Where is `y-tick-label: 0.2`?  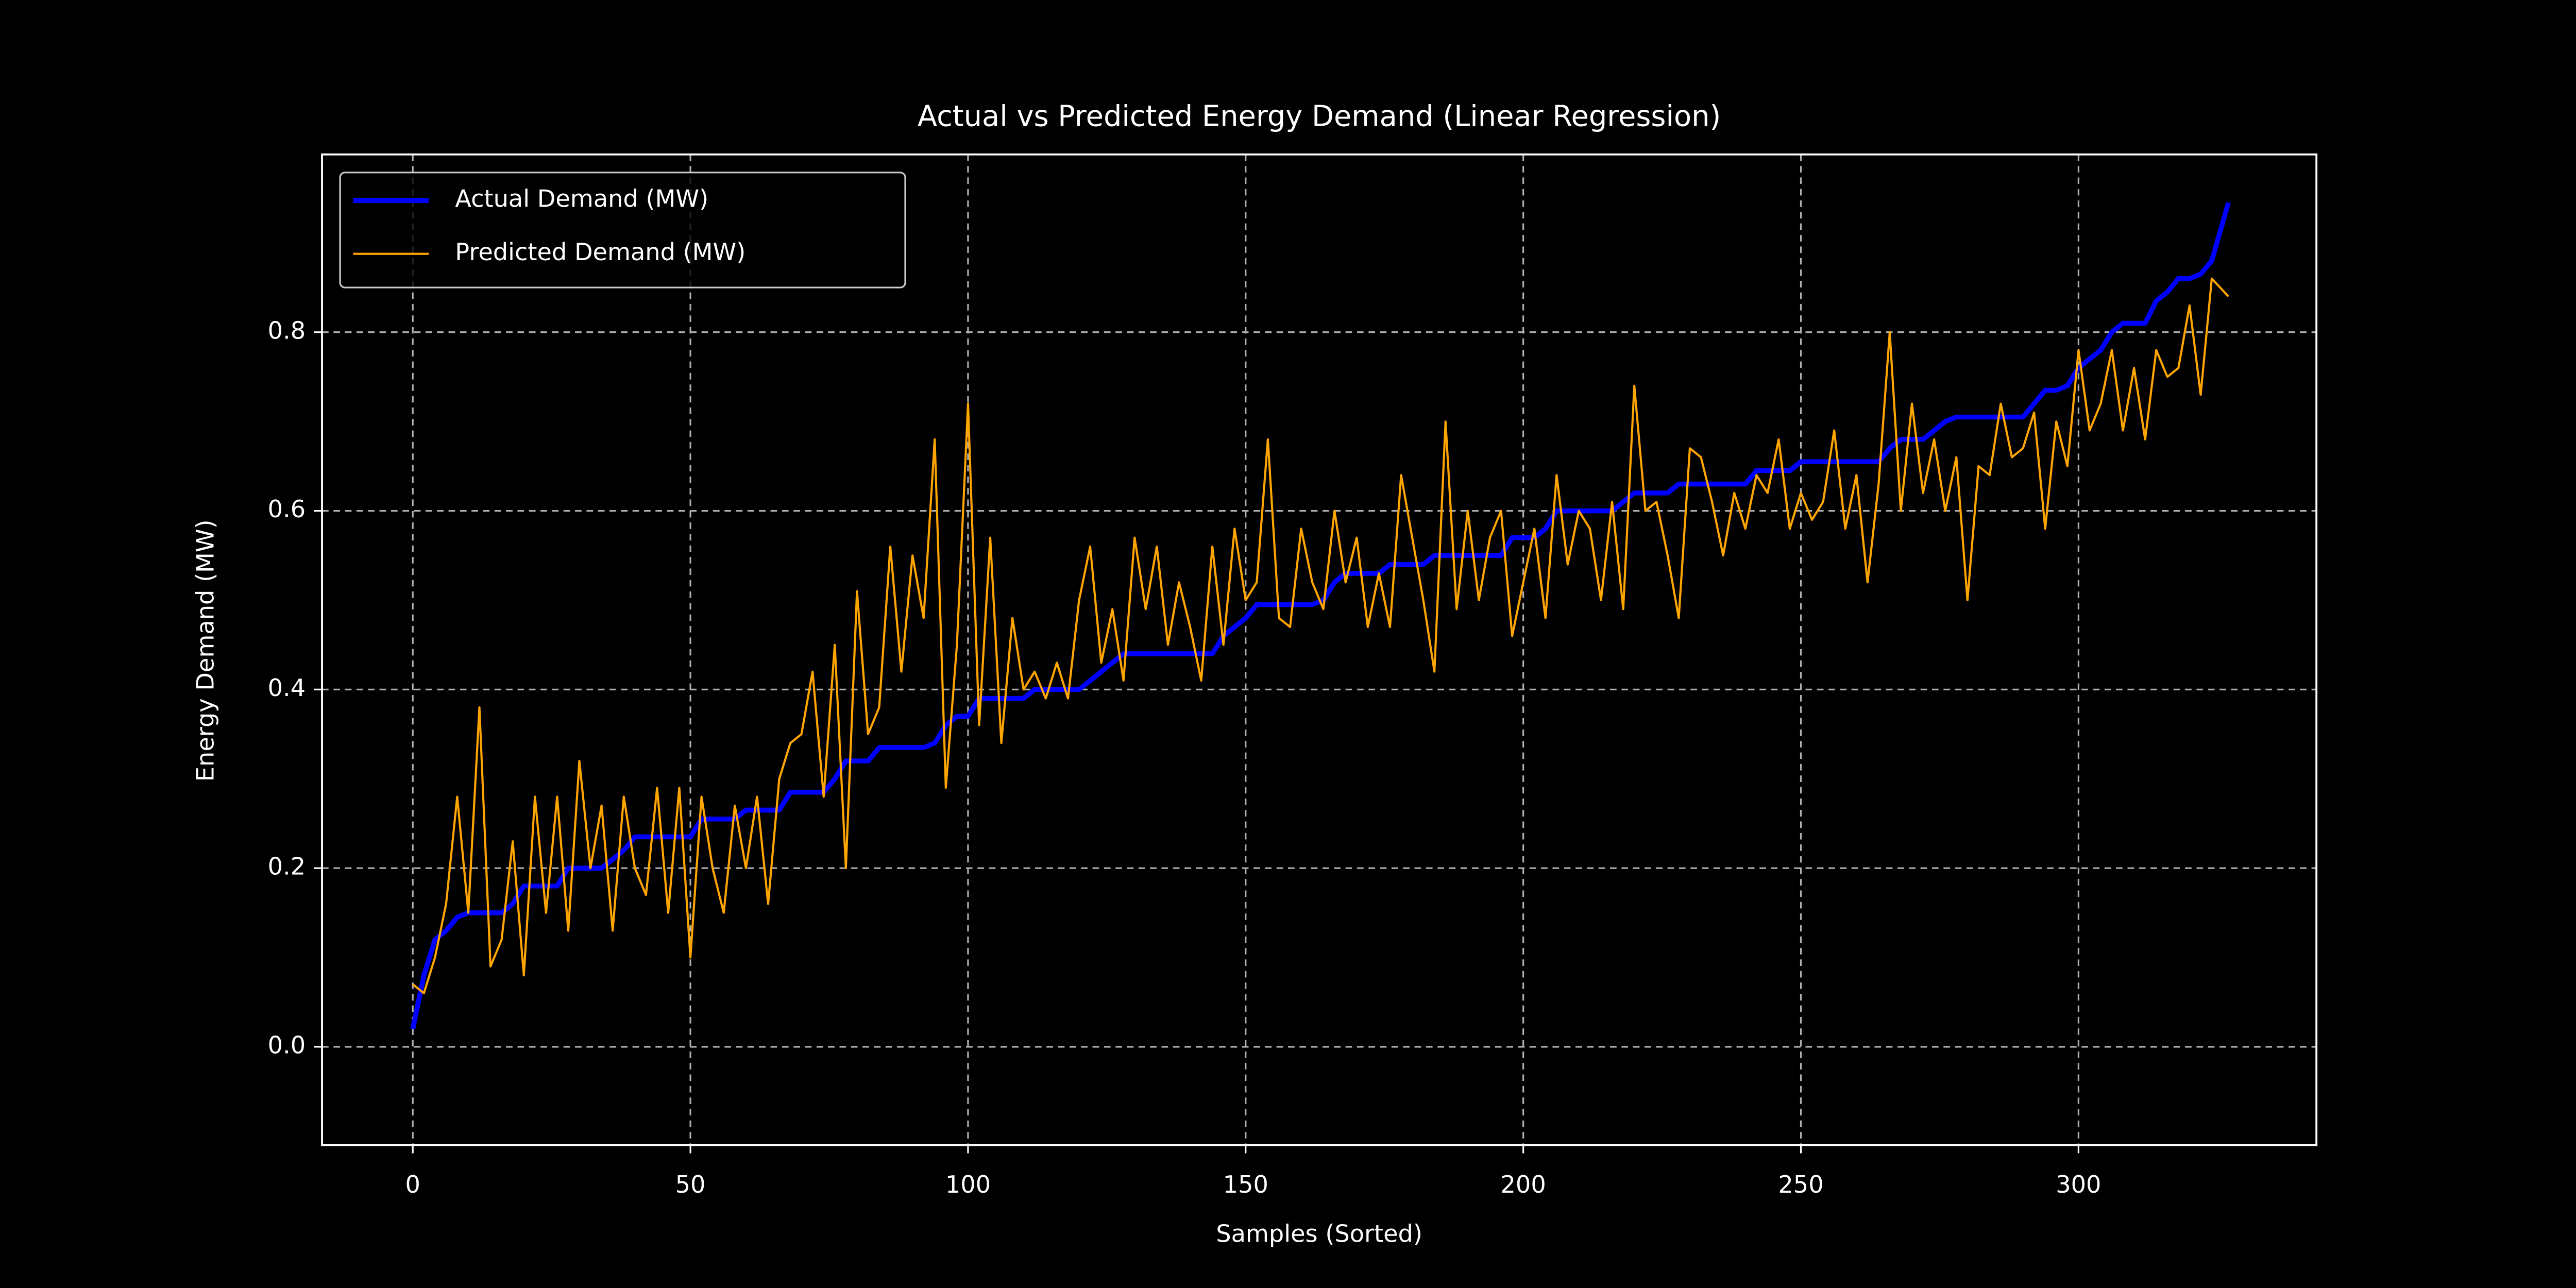 y-tick-label: 0.2 is located at coordinates (287, 866).